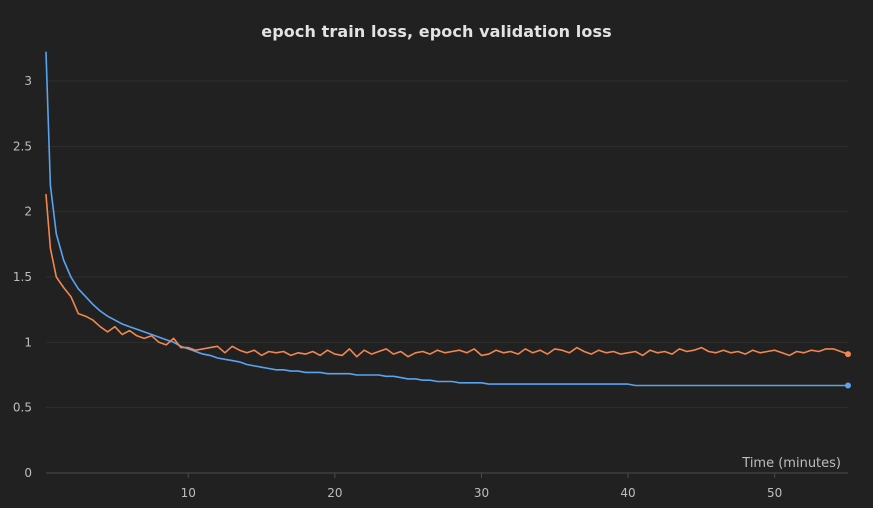  Describe the element at coordinates (188, 493) in the screenshot. I see `x-tick-label: 10` at that location.